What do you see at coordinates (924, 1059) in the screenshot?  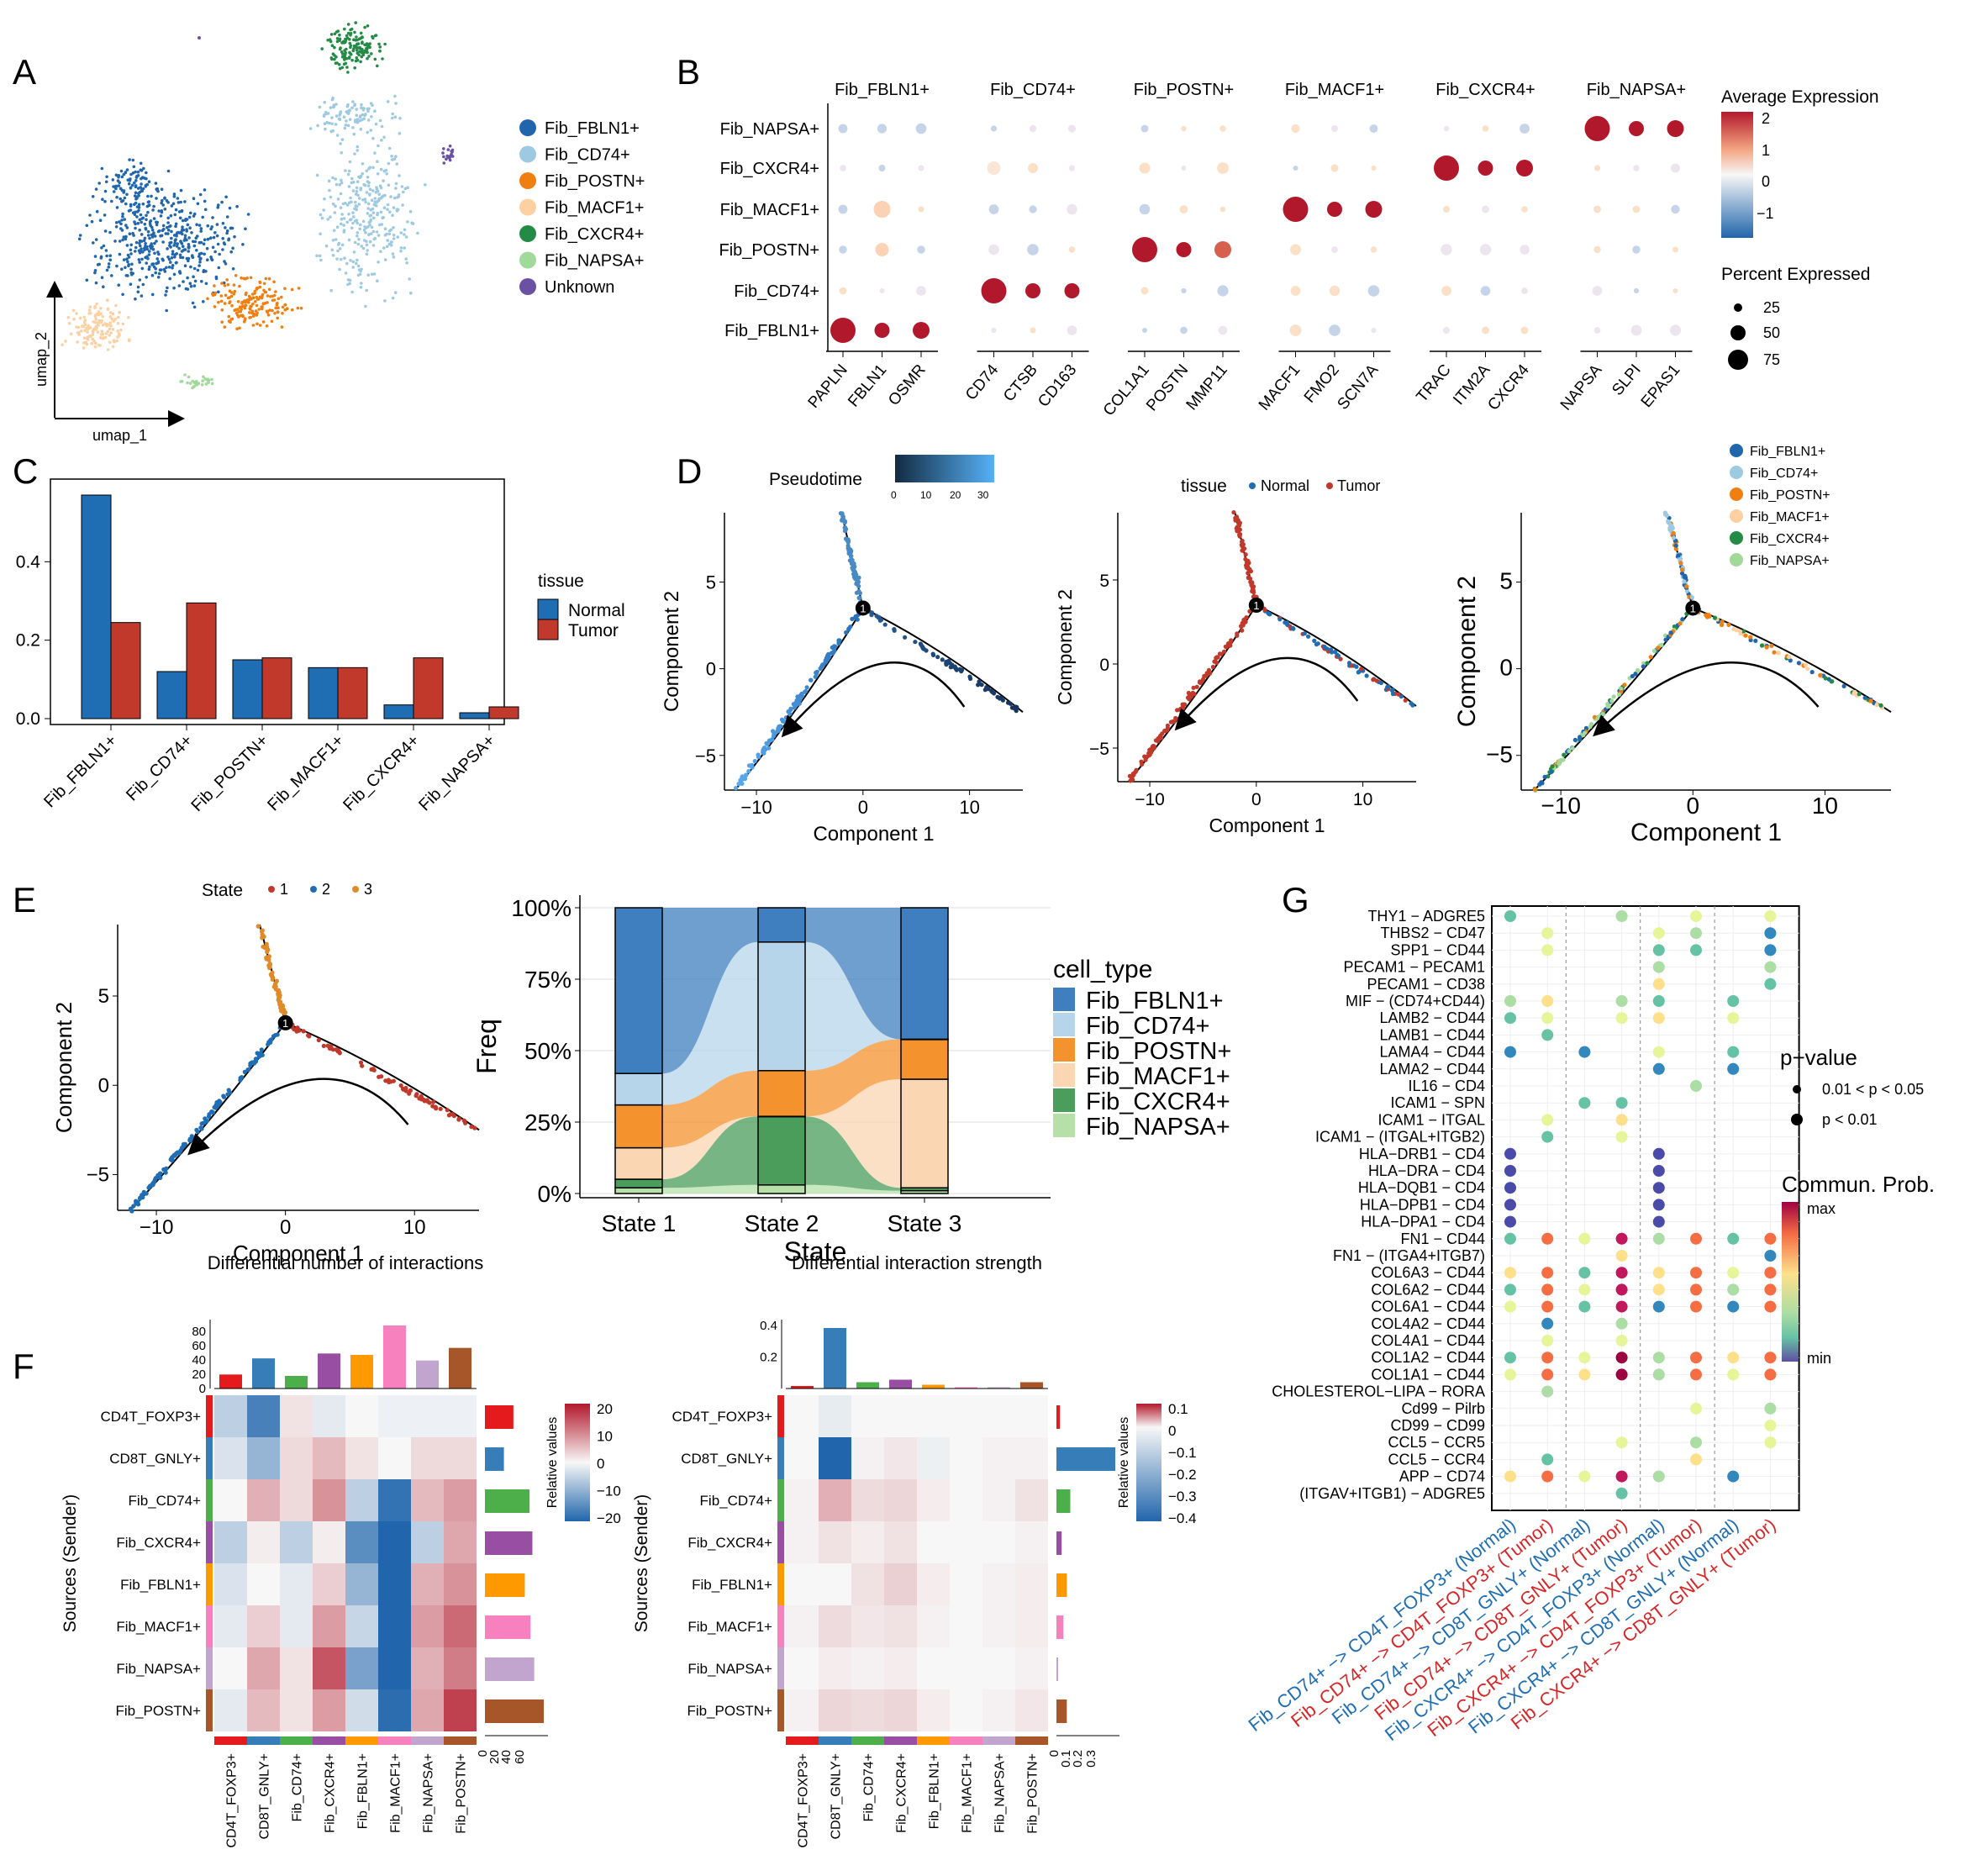 I see `stratum-Fib_POSTN+` at bounding box center [924, 1059].